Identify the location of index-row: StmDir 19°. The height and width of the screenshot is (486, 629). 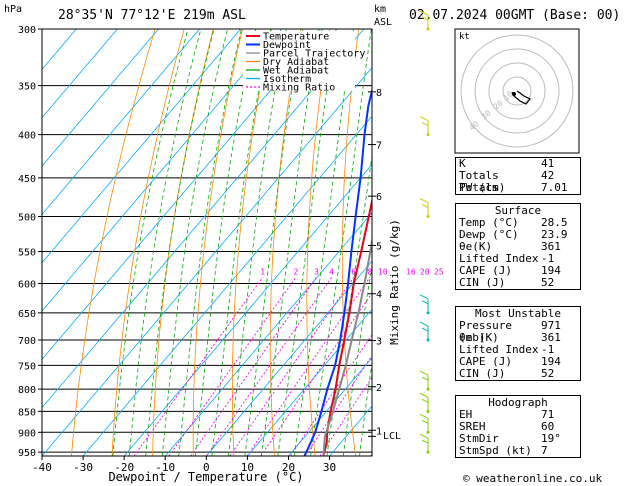
(510, 438).